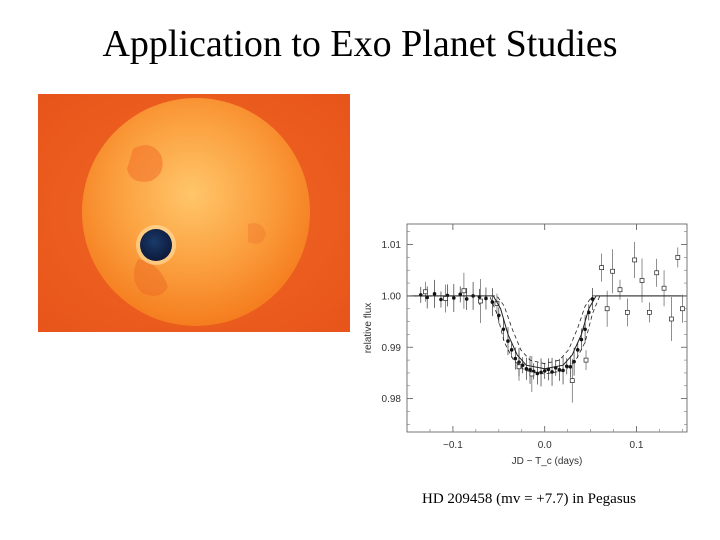 This screenshot has height=540, width=720. I want to click on planet-disk, so click(156, 245).